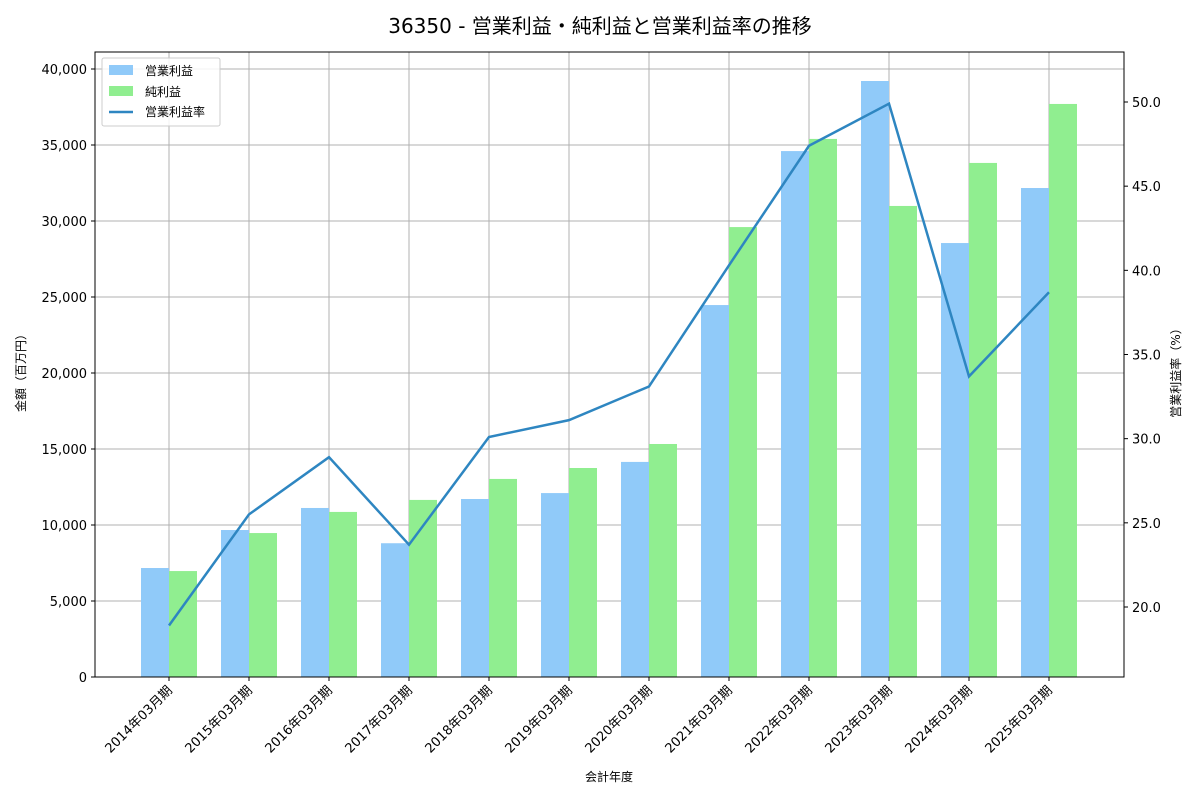 The image size is (1200, 800). I want to click on y-tick-label: 40,000, so click(65, 70).